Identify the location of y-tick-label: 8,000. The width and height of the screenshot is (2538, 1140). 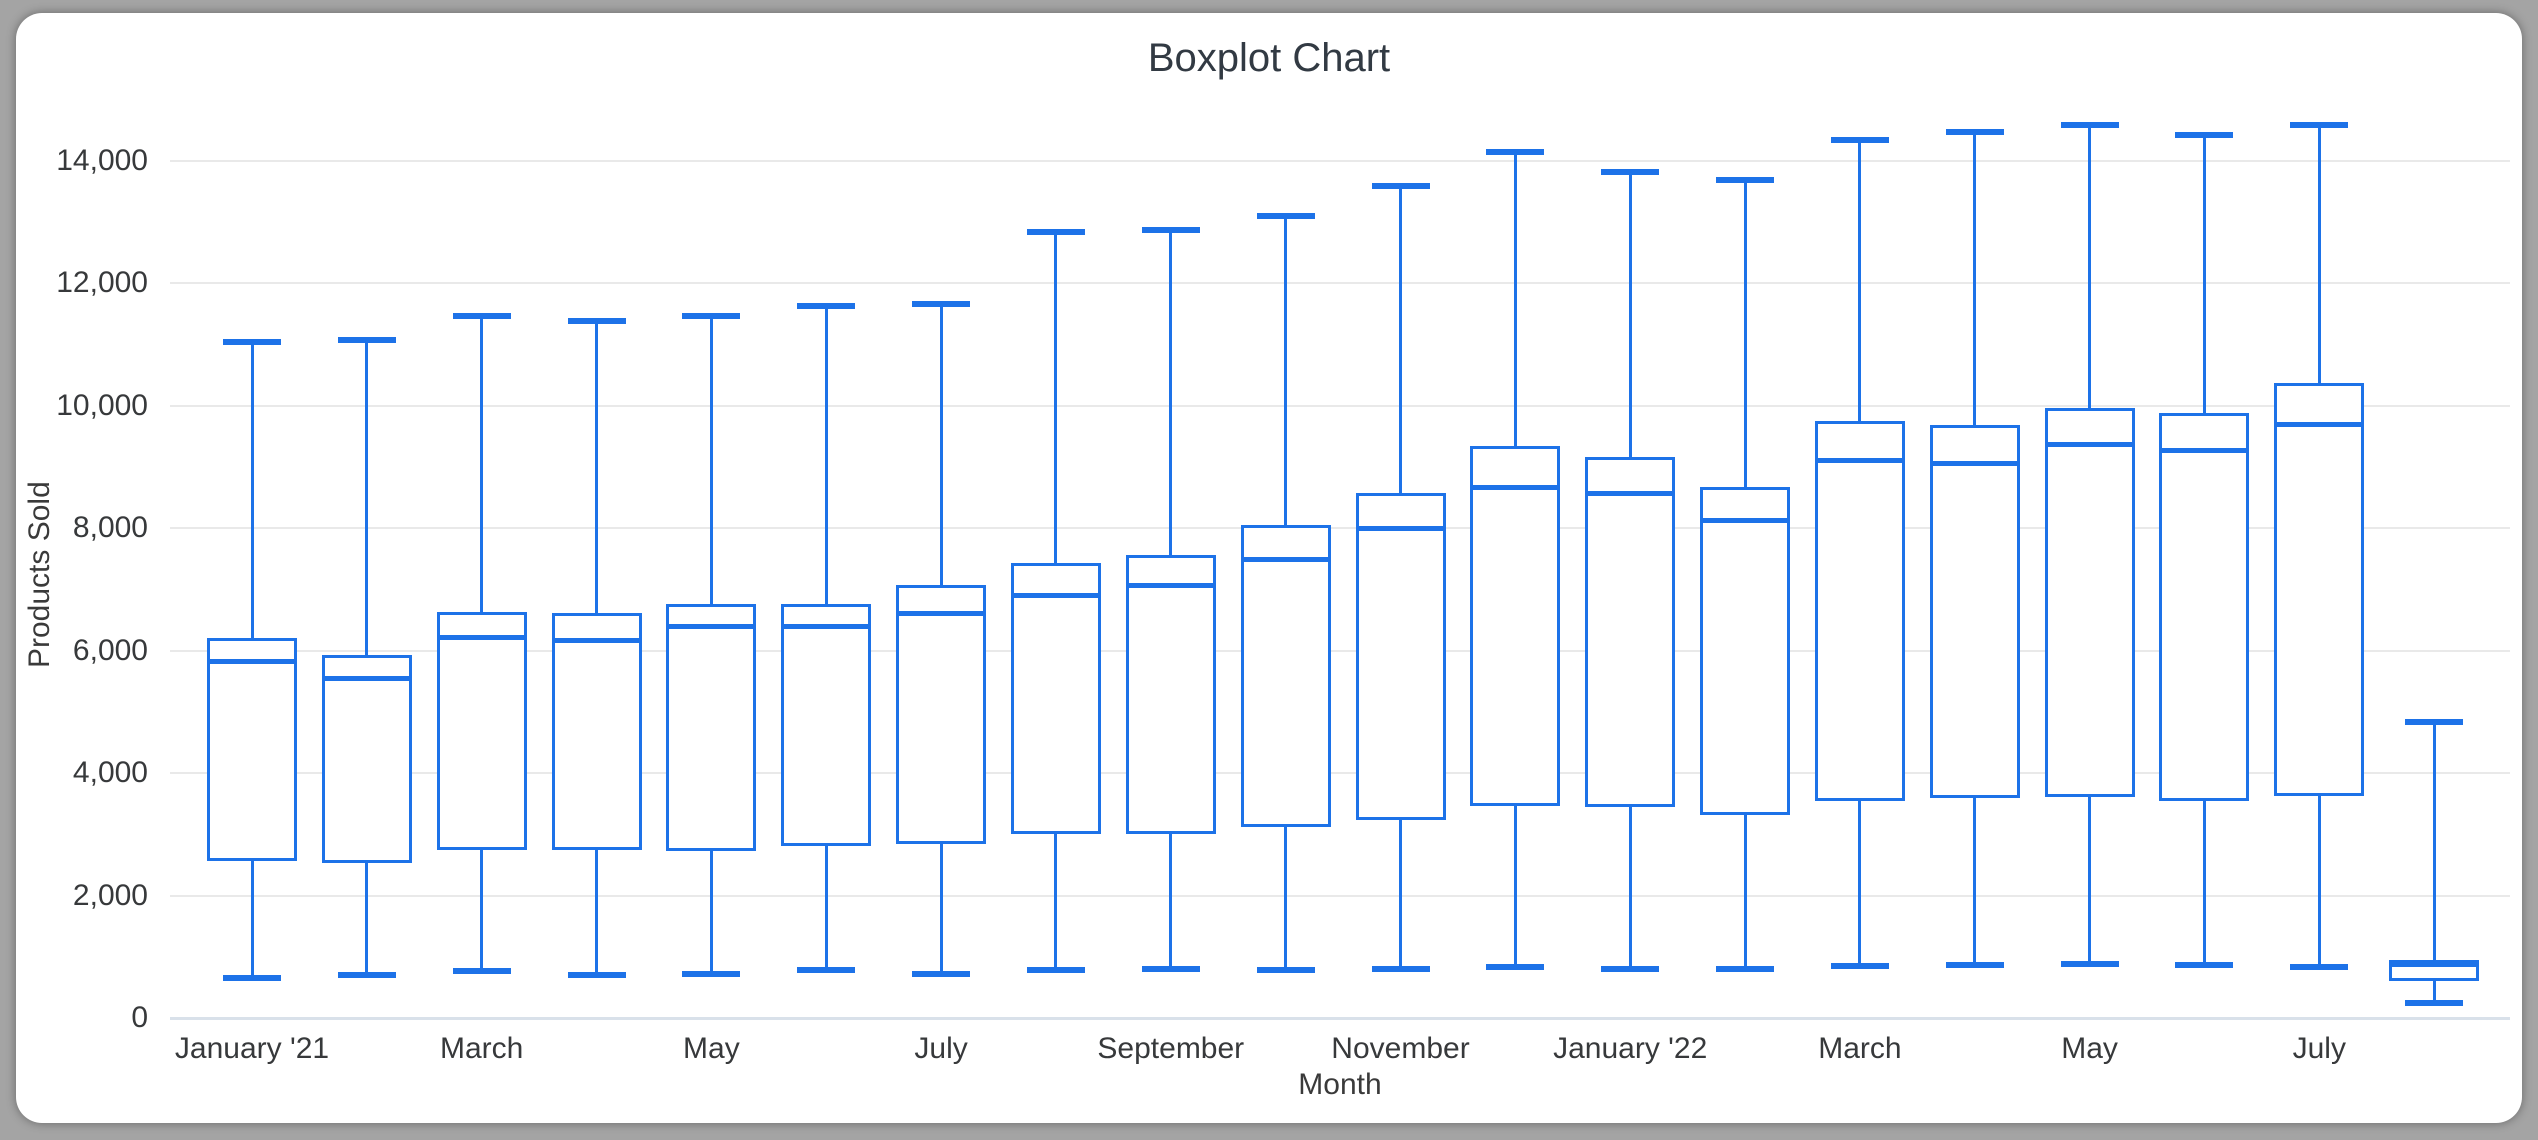
(110, 528).